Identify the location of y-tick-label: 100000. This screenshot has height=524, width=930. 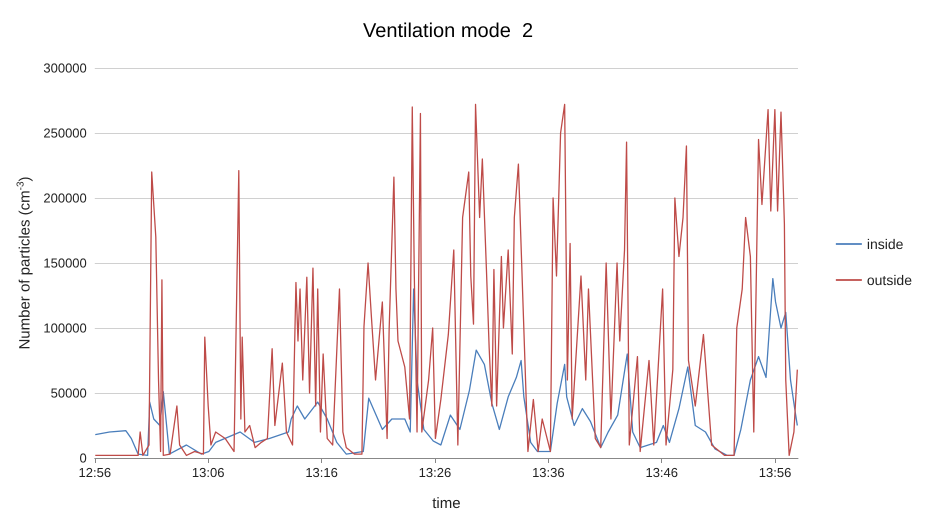
(65, 328).